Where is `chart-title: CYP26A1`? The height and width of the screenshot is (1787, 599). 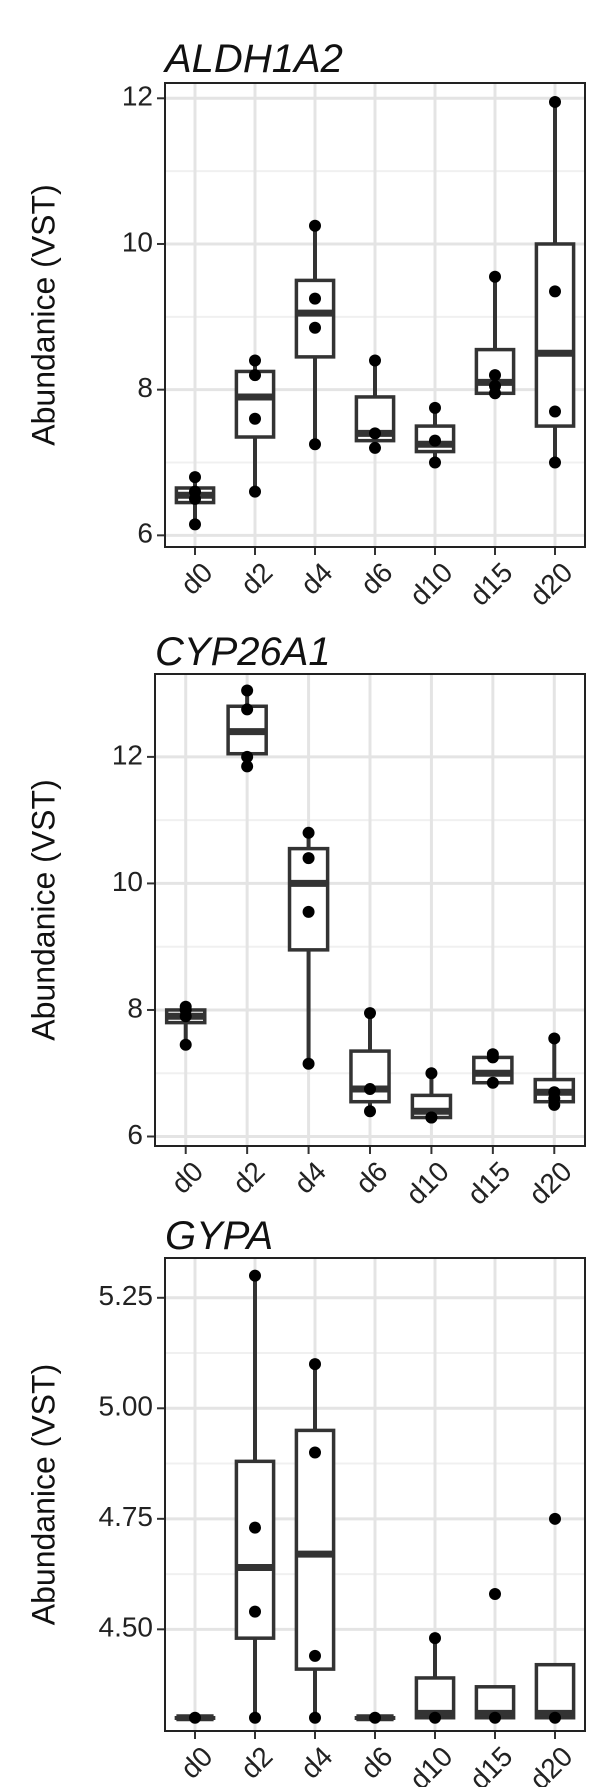 chart-title: CYP26A1 is located at coordinates (243, 652).